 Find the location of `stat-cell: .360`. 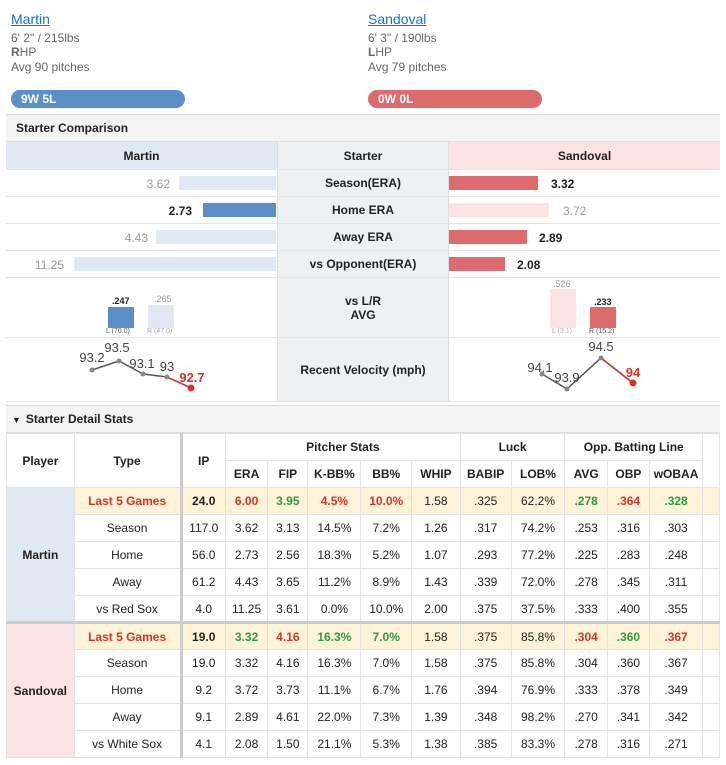

stat-cell: .360 is located at coordinates (628, 663).